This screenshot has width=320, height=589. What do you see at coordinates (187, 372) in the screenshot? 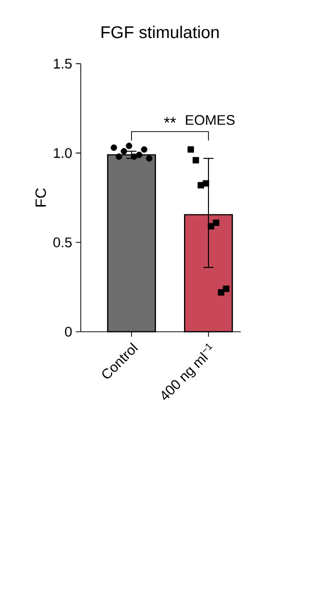
I see `x-tick-label: 400 ng ml$^{−1}$` at bounding box center [187, 372].